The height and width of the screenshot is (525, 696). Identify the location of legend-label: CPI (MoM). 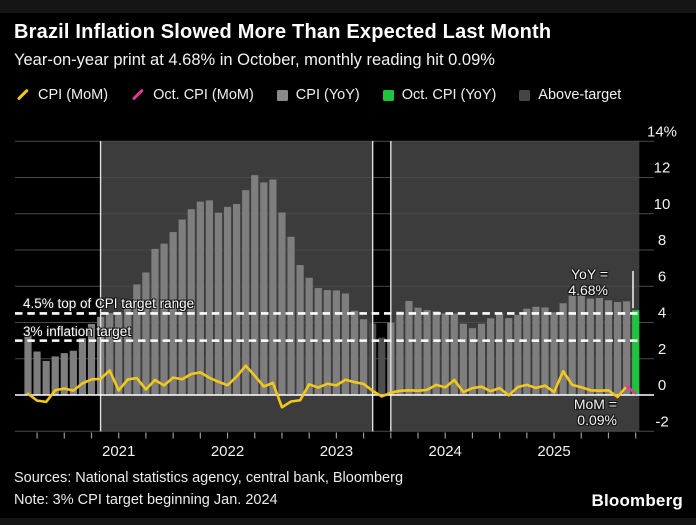
(73, 95).